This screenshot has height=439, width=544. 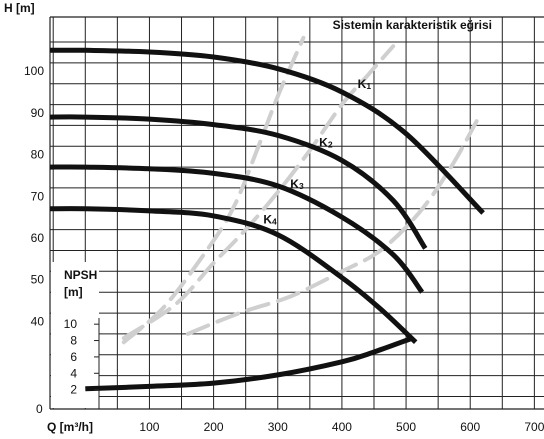 I want to click on x-axis-title: Q [m³/h], so click(x=70, y=427).